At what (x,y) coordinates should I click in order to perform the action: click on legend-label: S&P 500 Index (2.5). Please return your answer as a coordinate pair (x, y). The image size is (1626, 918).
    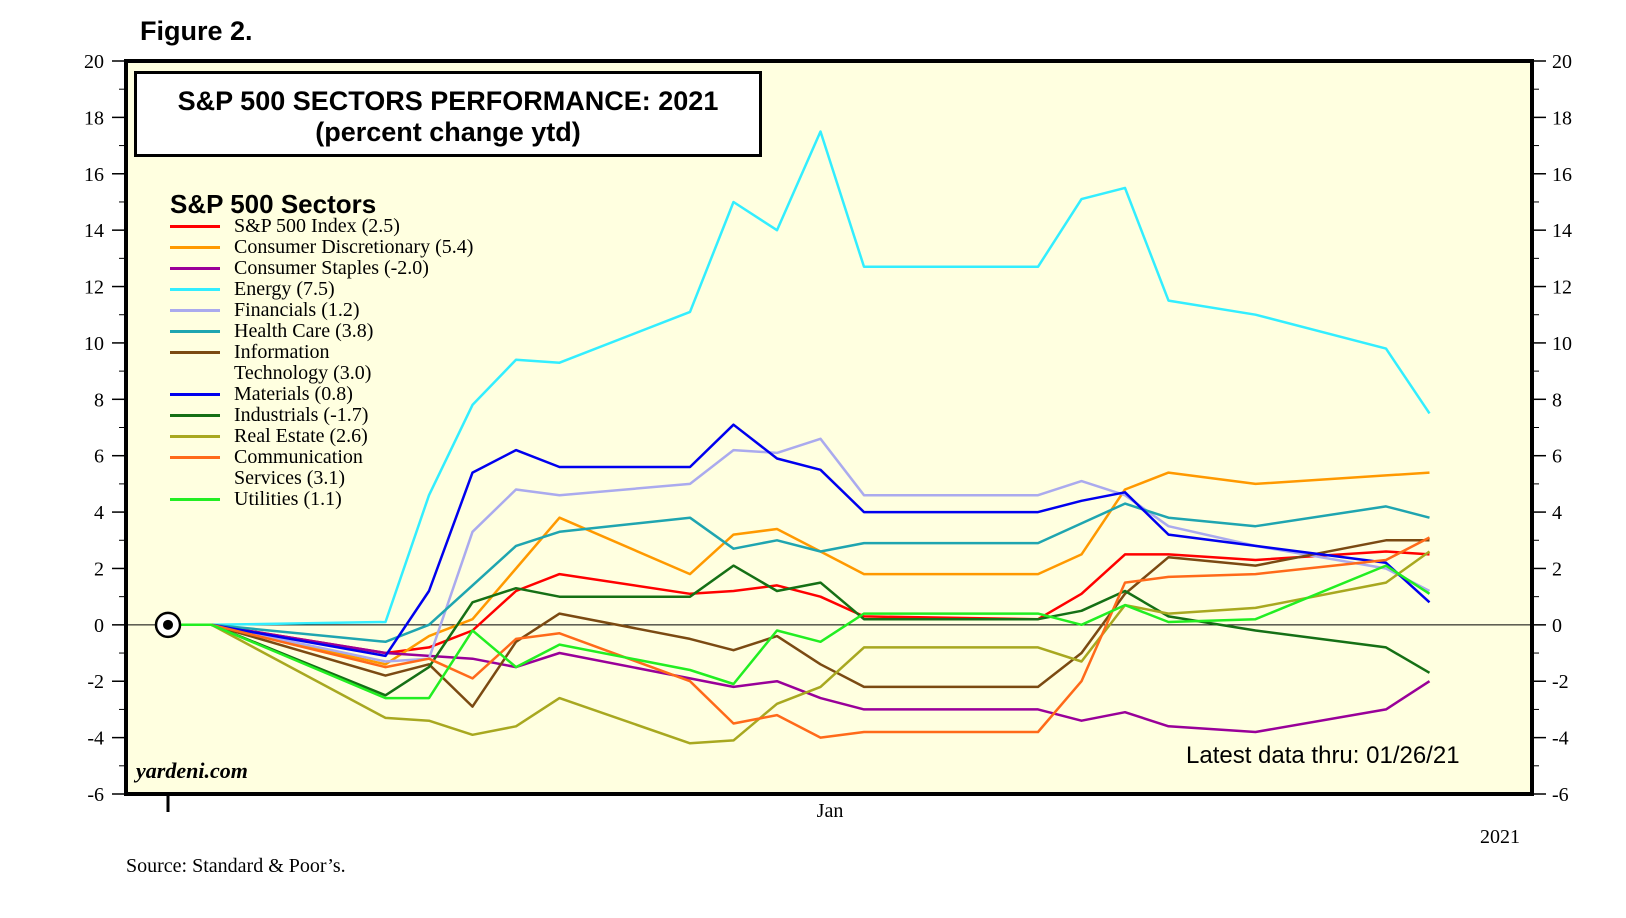
    Looking at the image, I should click on (317, 226).